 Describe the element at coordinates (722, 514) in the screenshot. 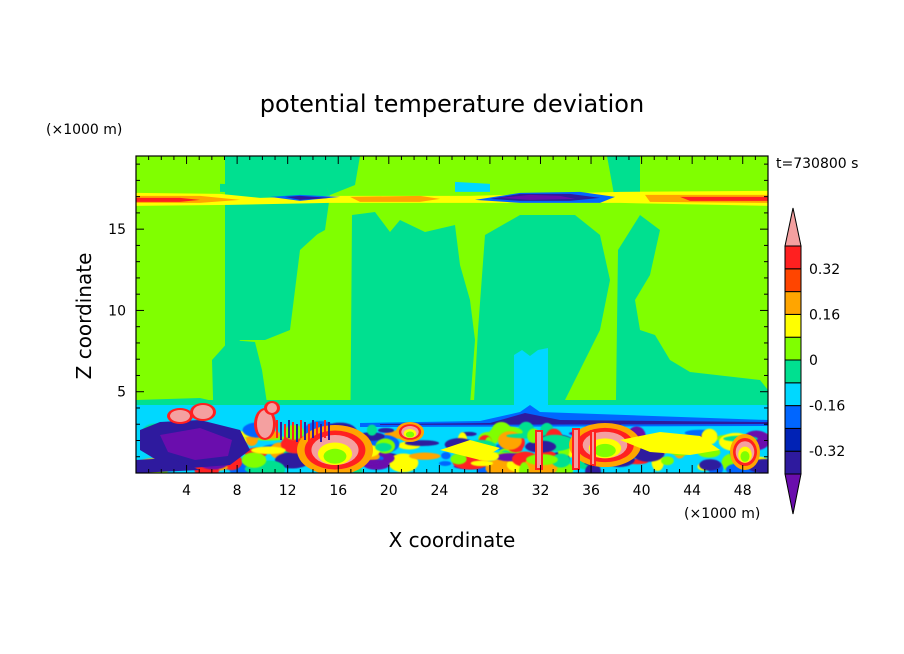

I see `x-unit-label: (×1000 m)` at that location.